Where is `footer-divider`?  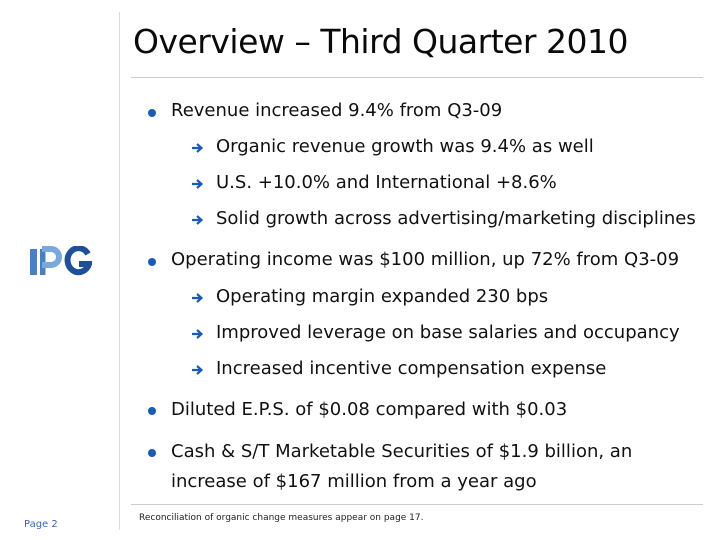
footer-divider is located at coordinates (417, 504).